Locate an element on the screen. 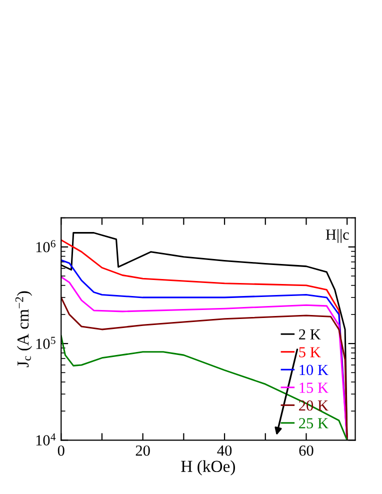  legend-label: 5 K is located at coordinates (310, 352).